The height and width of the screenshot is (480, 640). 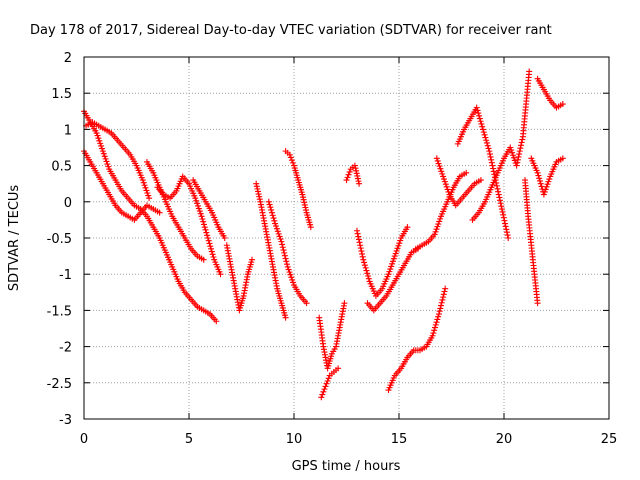 What do you see at coordinates (68, 58) in the screenshot?
I see `y-tick-label: 2` at bounding box center [68, 58].